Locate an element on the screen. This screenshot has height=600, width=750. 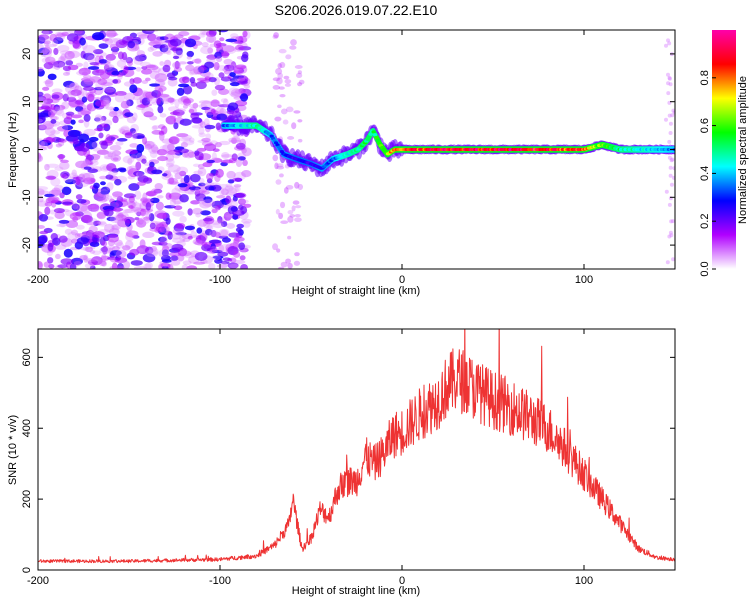
spectrogram-y-tick-label: -20 is located at coordinates (27, 245).